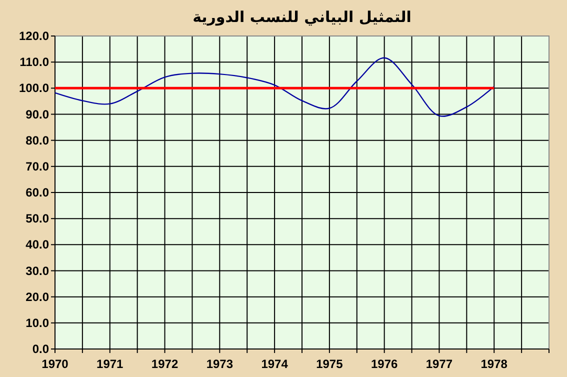  What do you see at coordinates (330, 364) in the screenshot?
I see `x-tick-label: 1975` at bounding box center [330, 364].